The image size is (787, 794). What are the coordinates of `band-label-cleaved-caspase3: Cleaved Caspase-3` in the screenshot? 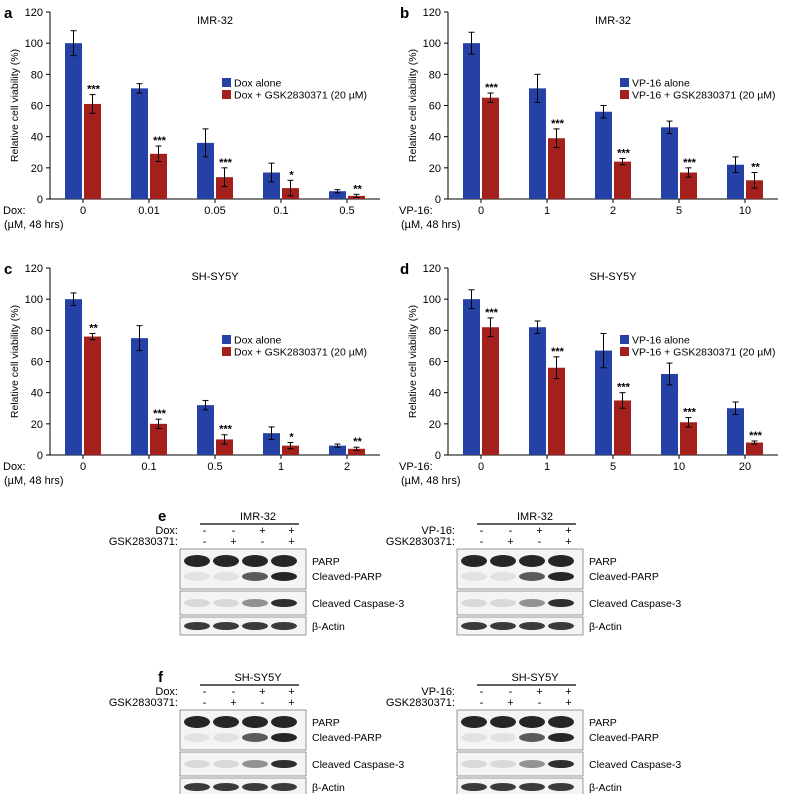 It's located at (635, 604).